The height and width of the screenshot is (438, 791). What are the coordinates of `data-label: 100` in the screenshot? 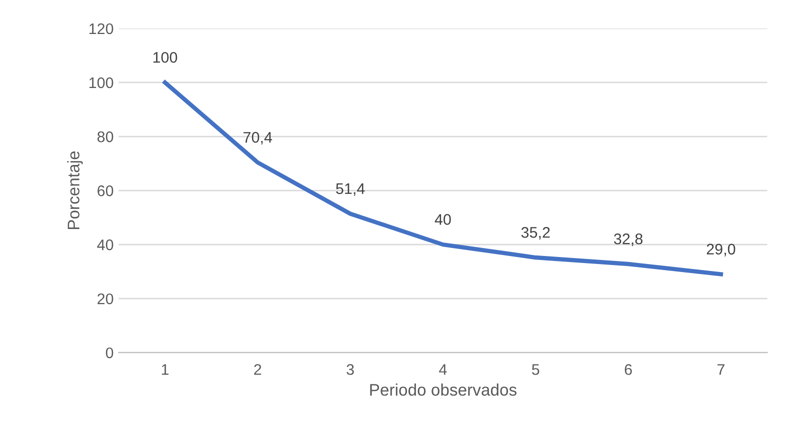 It's located at (165, 57).